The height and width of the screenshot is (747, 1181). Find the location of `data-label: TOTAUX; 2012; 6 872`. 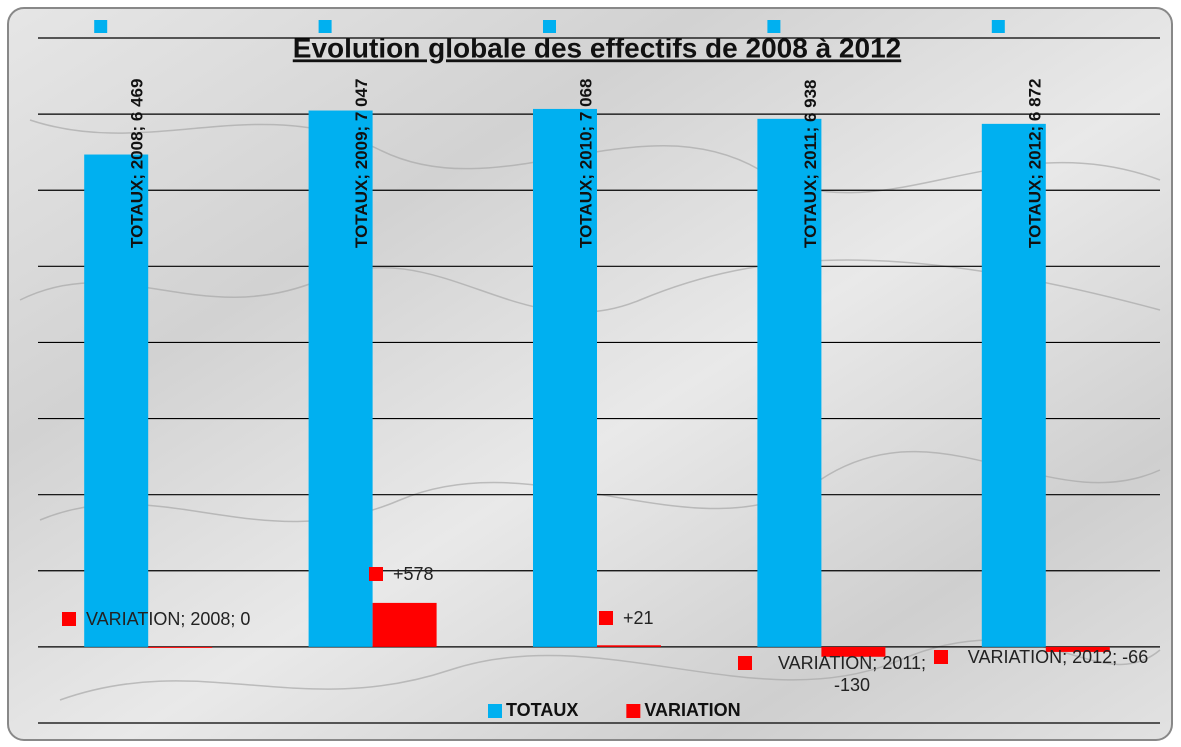

data-label: TOTAUX; 2012; 6 872 is located at coordinates (1034, 163).